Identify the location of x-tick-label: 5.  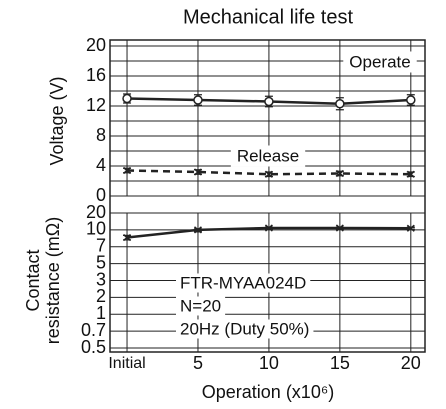
(198, 363).